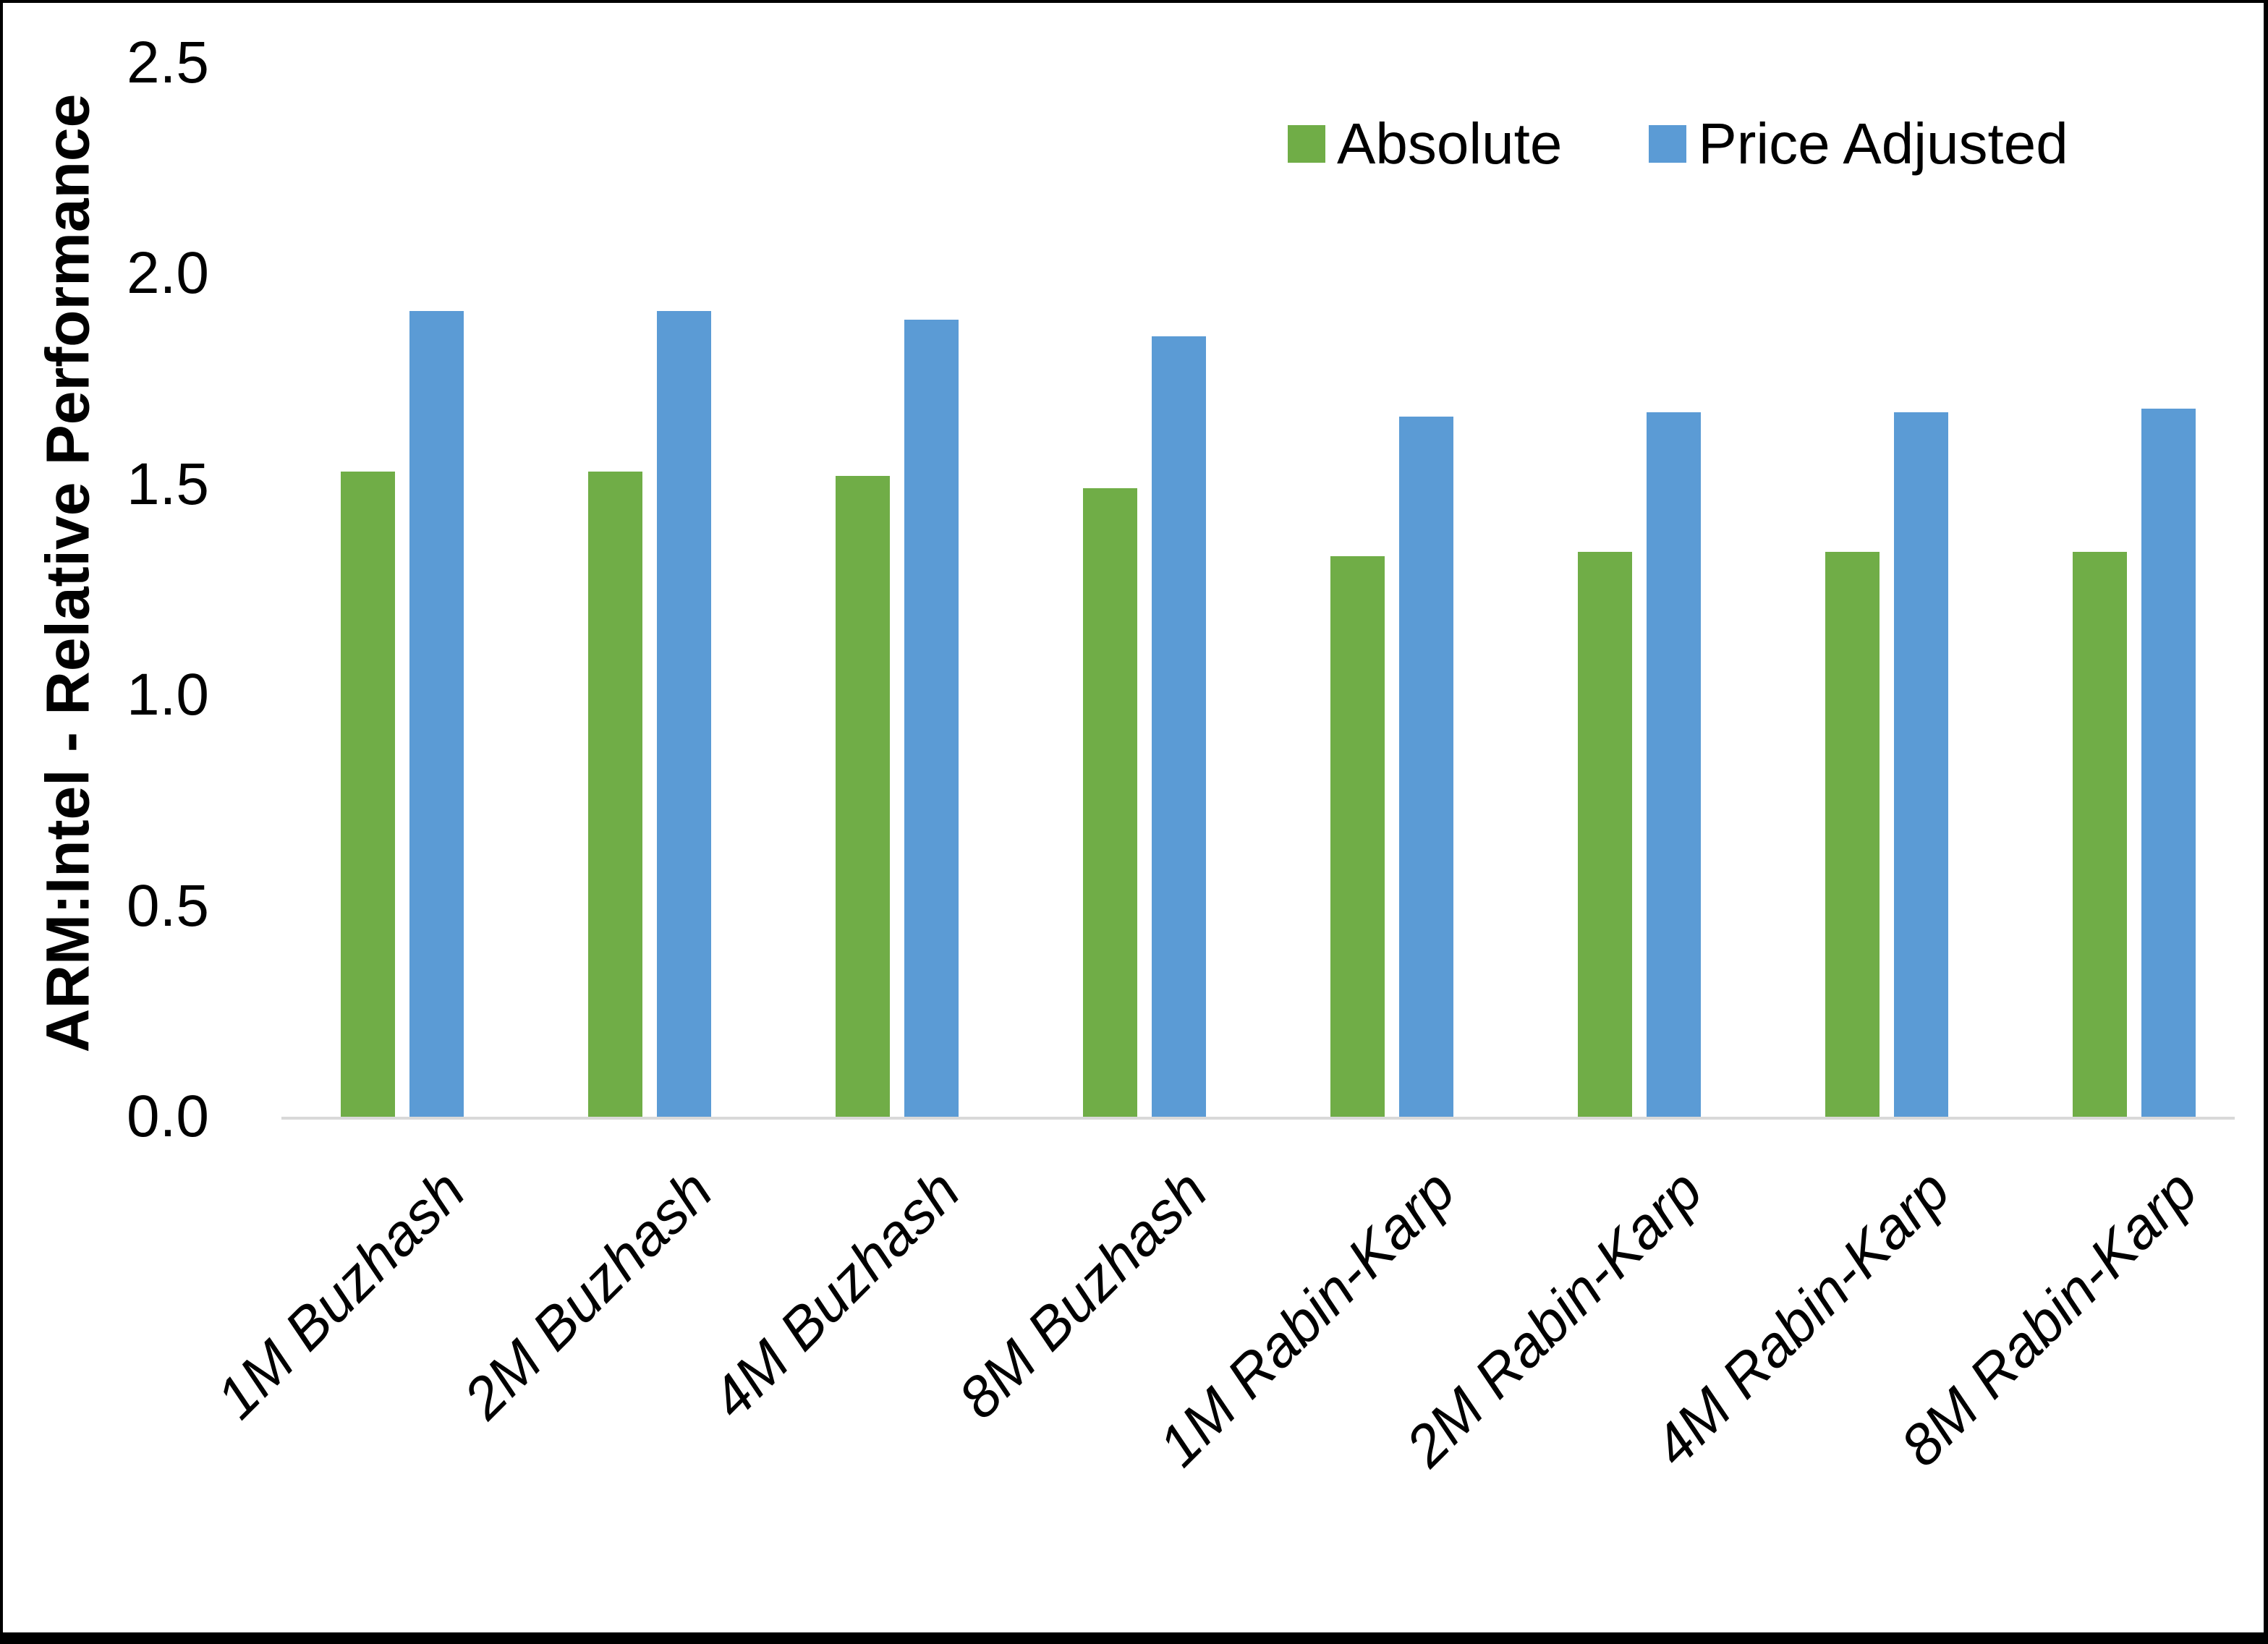 This screenshot has height=1644, width=2268. Describe the element at coordinates (67, 573) in the screenshot. I see `y-axis-title: ARM:Intel - Relative Performance` at that location.